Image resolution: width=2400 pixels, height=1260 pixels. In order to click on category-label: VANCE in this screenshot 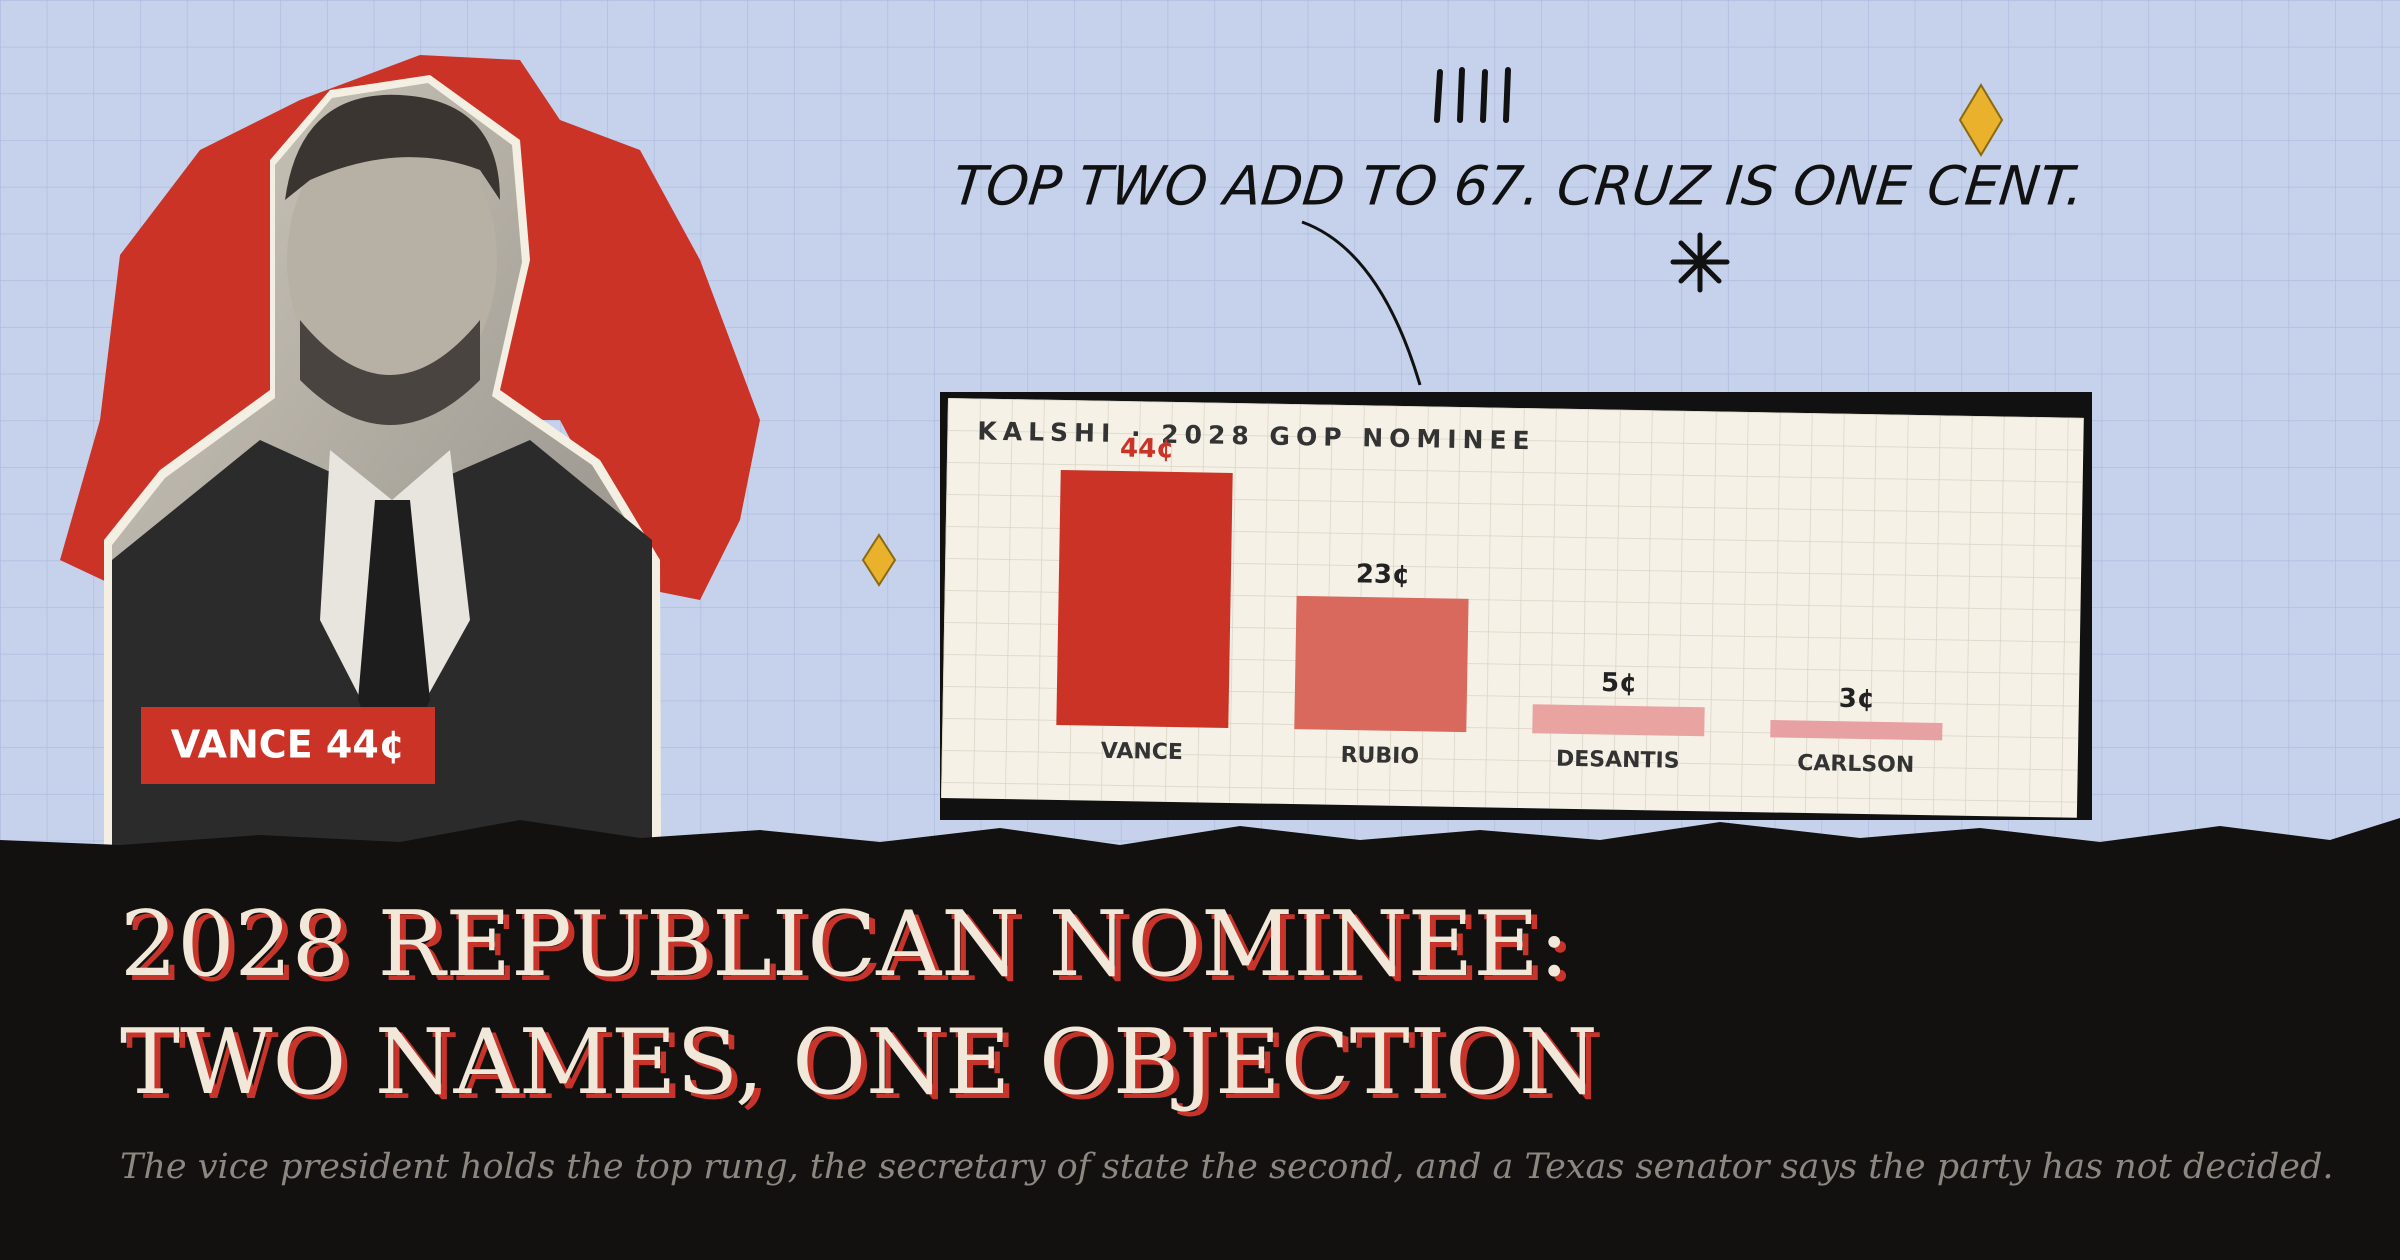, I will do `click(1142, 752)`.